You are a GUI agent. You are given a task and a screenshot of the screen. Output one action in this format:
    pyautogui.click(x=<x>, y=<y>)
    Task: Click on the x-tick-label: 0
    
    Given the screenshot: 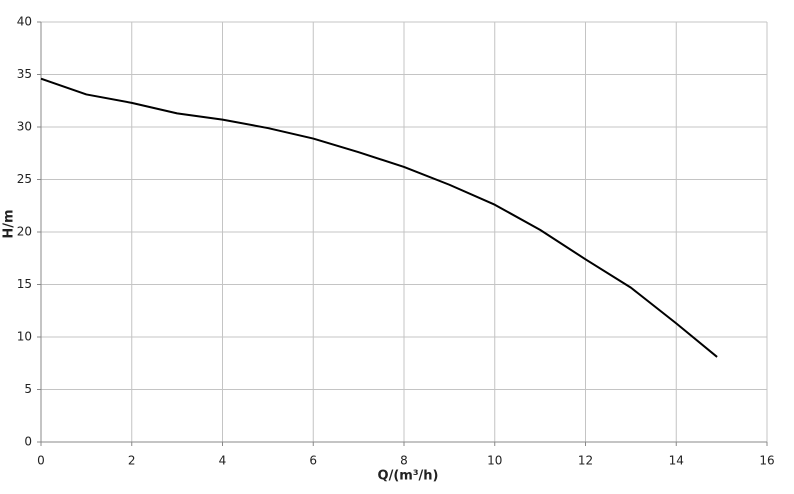 What is the action you would take?
    pyautogui.click(x=41, y=461)
    